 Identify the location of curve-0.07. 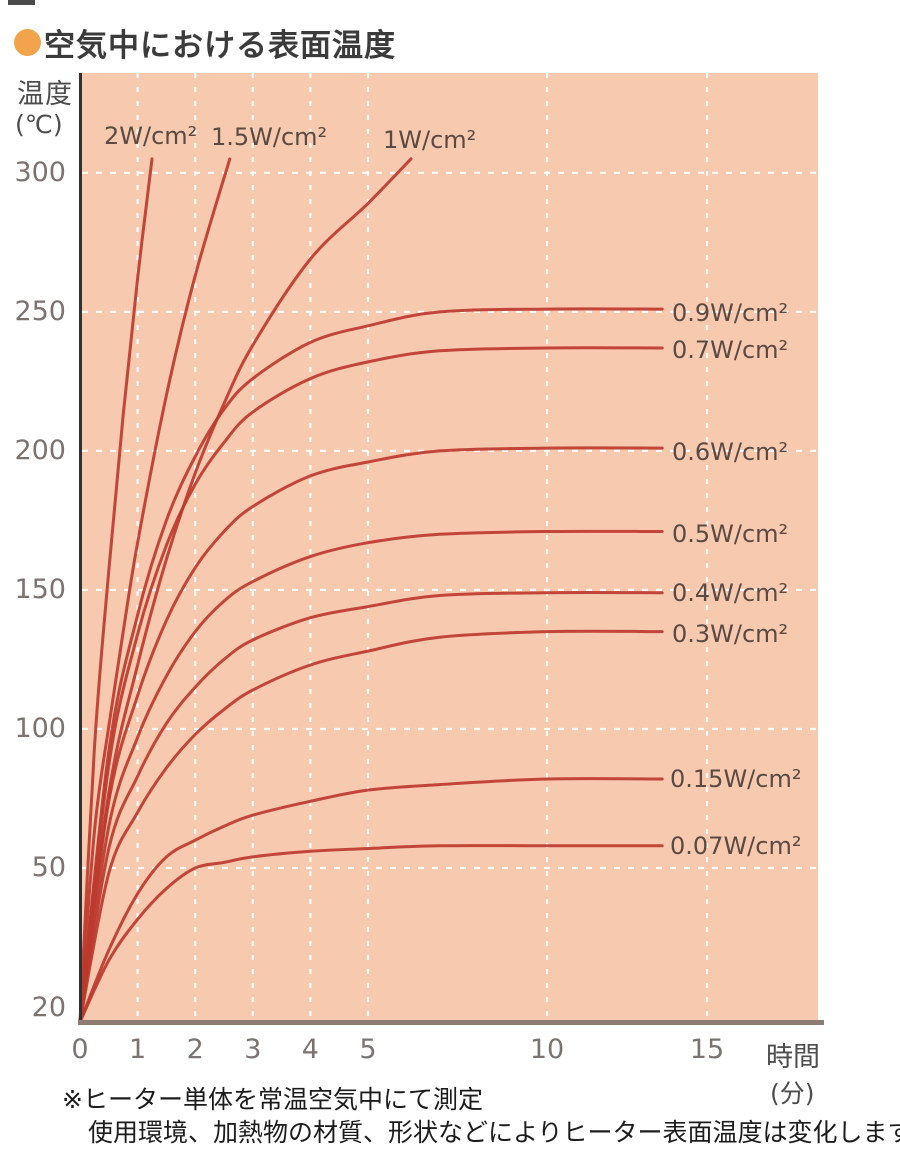
(371, 934).